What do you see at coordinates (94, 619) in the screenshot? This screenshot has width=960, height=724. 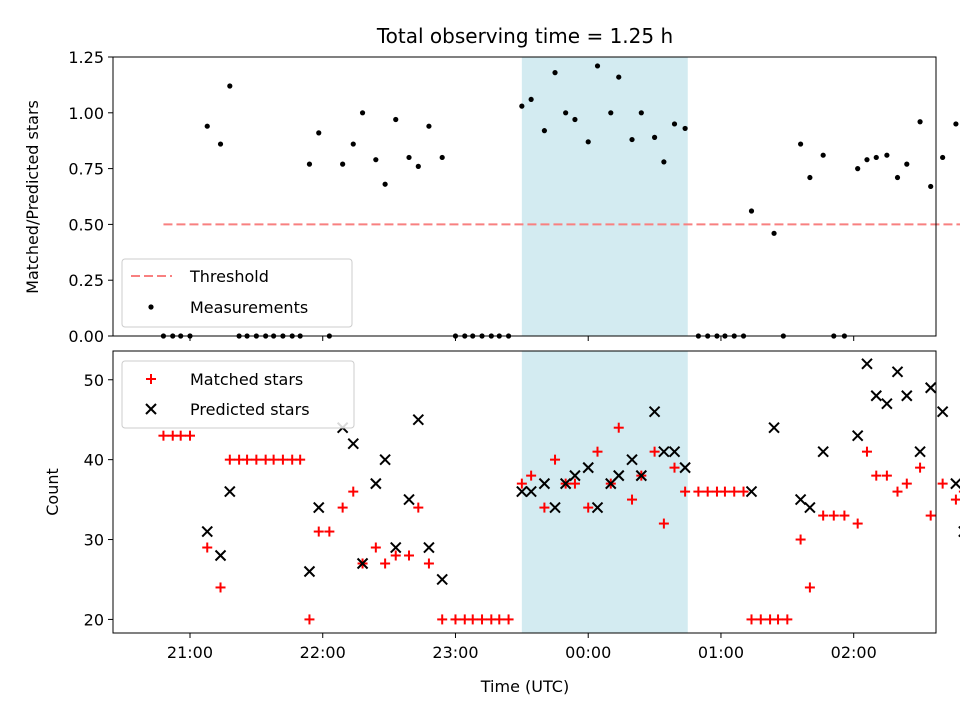 I see `bottom-y-tick-label: 20` at bounding box center [94, 619].